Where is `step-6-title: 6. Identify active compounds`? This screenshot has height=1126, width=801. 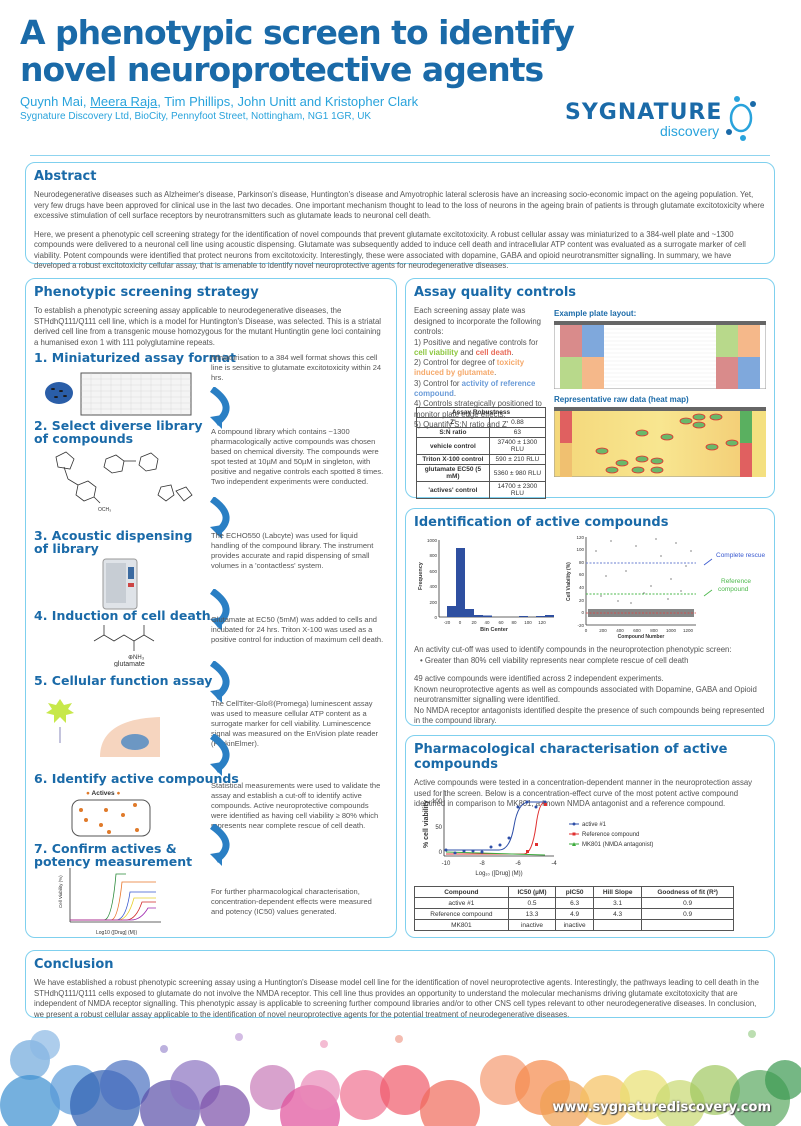 step-6-title: 6. Identify active compounds is located at coordinates (136, 778).